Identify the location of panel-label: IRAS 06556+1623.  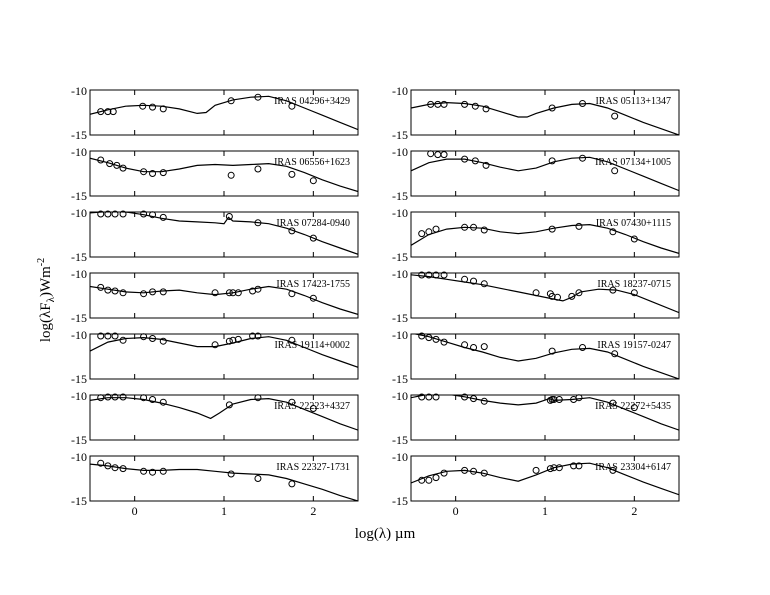
(312, 162).